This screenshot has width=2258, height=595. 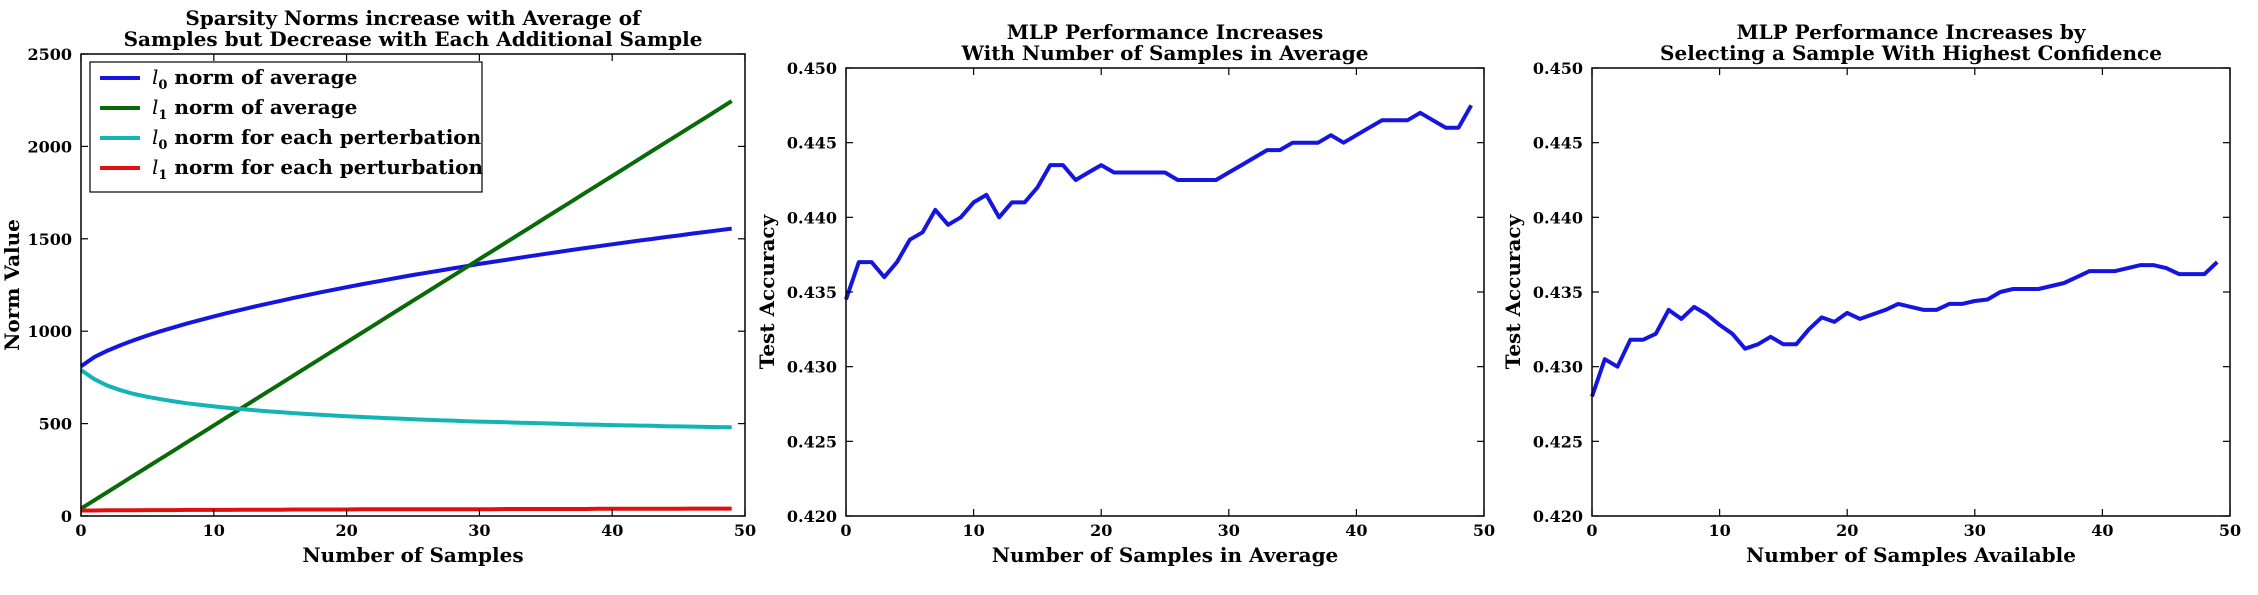 What do you see at coordinates (1165, 555) in the screenshot?
I see `x-axis-label: Number of Samples in Average` at bounding box center [1165, 555].